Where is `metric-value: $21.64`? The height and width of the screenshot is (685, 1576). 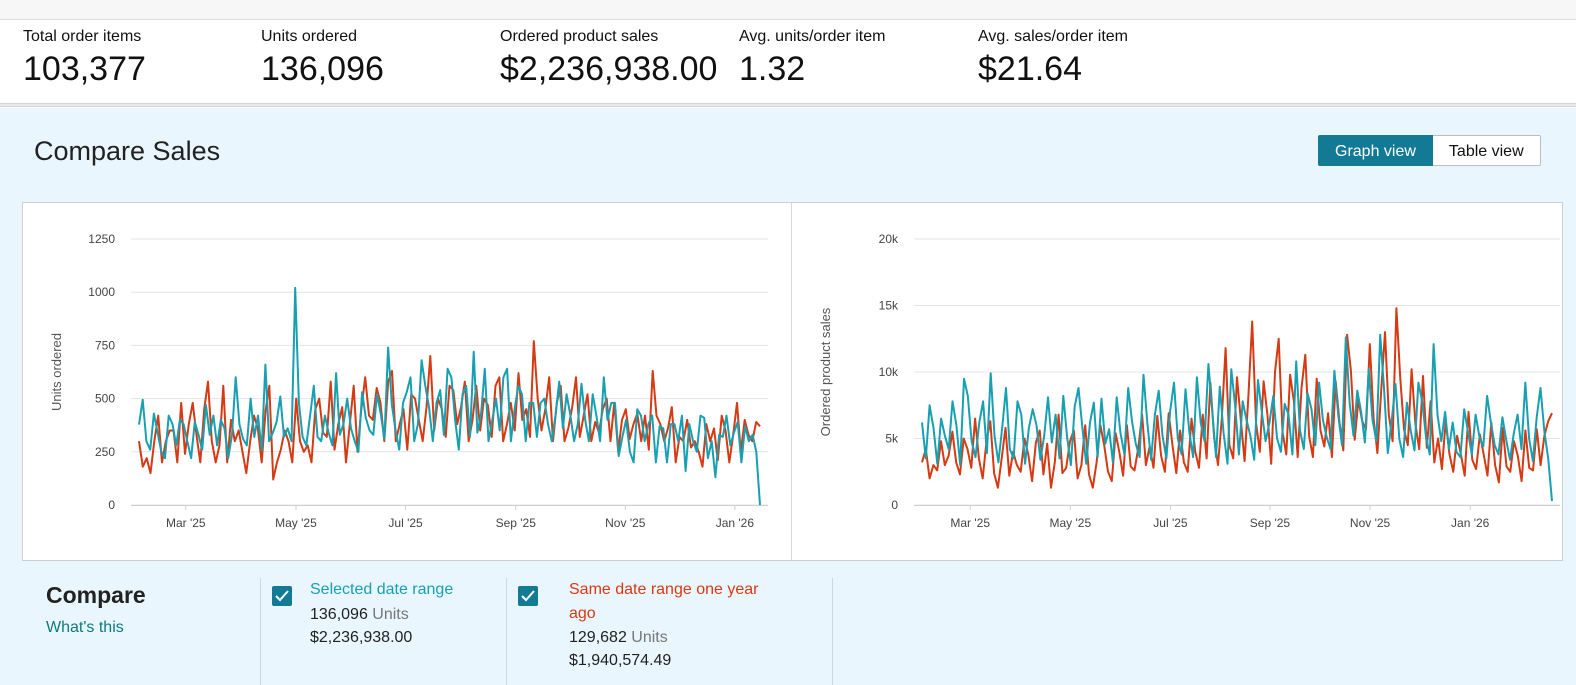 metric-value: $21.64 is located at coordinates (1030, 69).